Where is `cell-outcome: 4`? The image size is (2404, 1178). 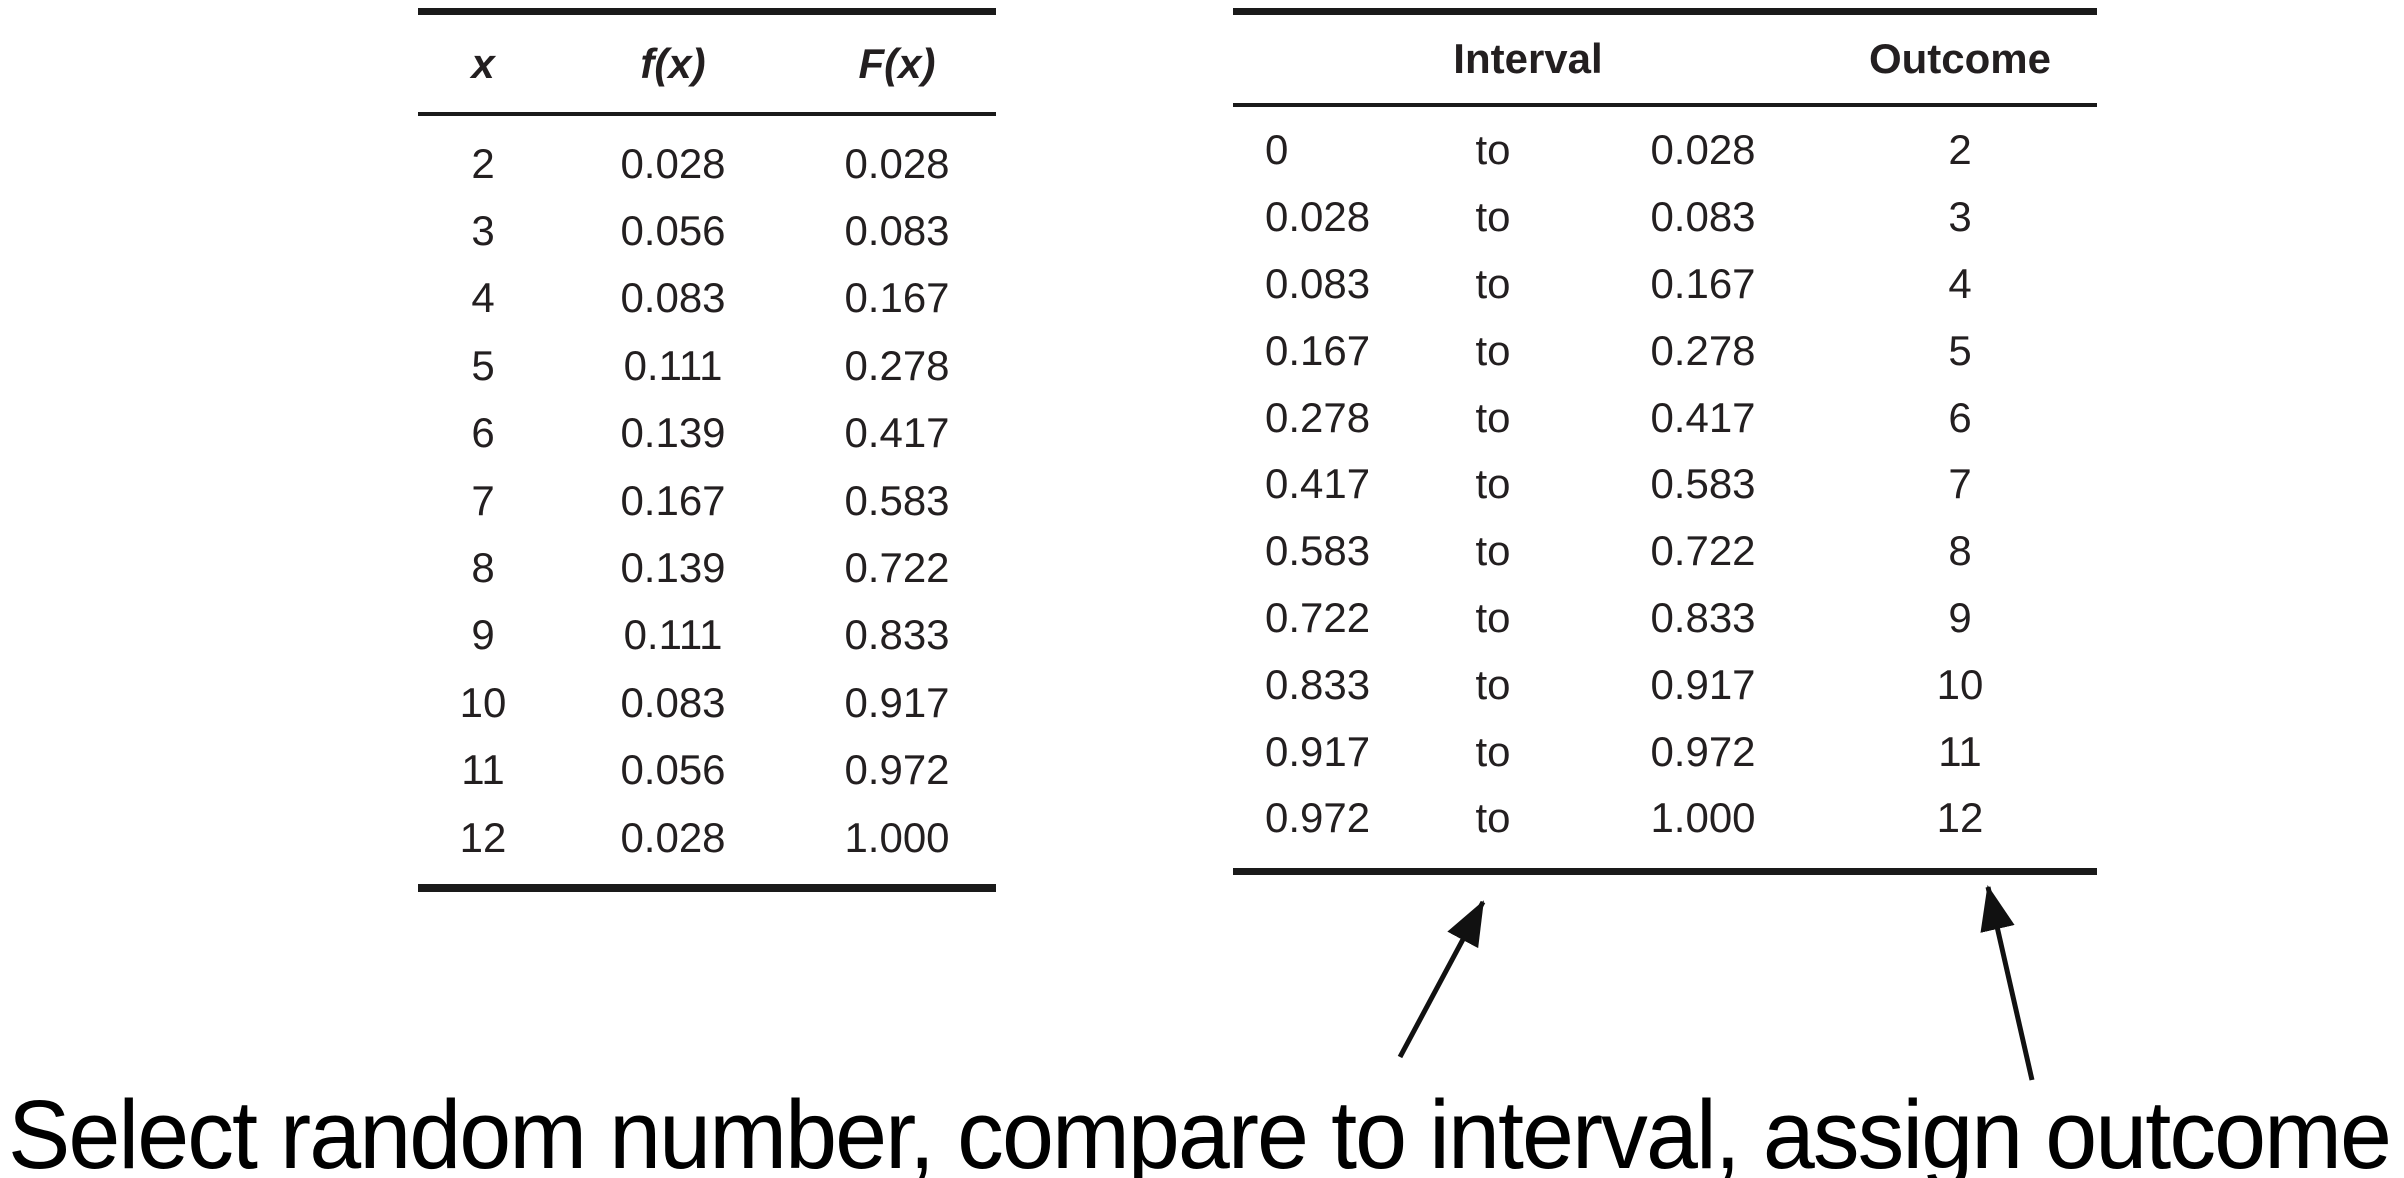 cell-outcome: 4 is located at coordinates (1960, 283).